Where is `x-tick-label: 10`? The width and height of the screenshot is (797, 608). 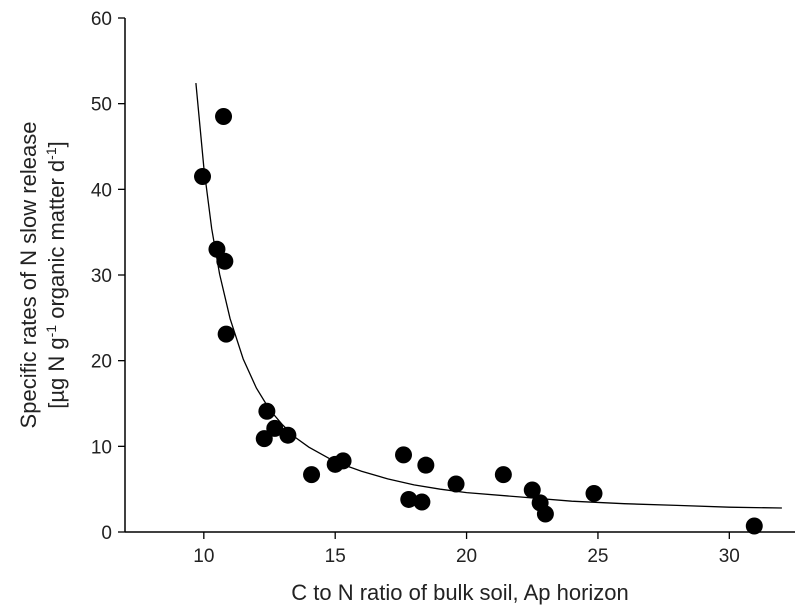 x-tick-label: 10 is located at coordinates (203, 556).